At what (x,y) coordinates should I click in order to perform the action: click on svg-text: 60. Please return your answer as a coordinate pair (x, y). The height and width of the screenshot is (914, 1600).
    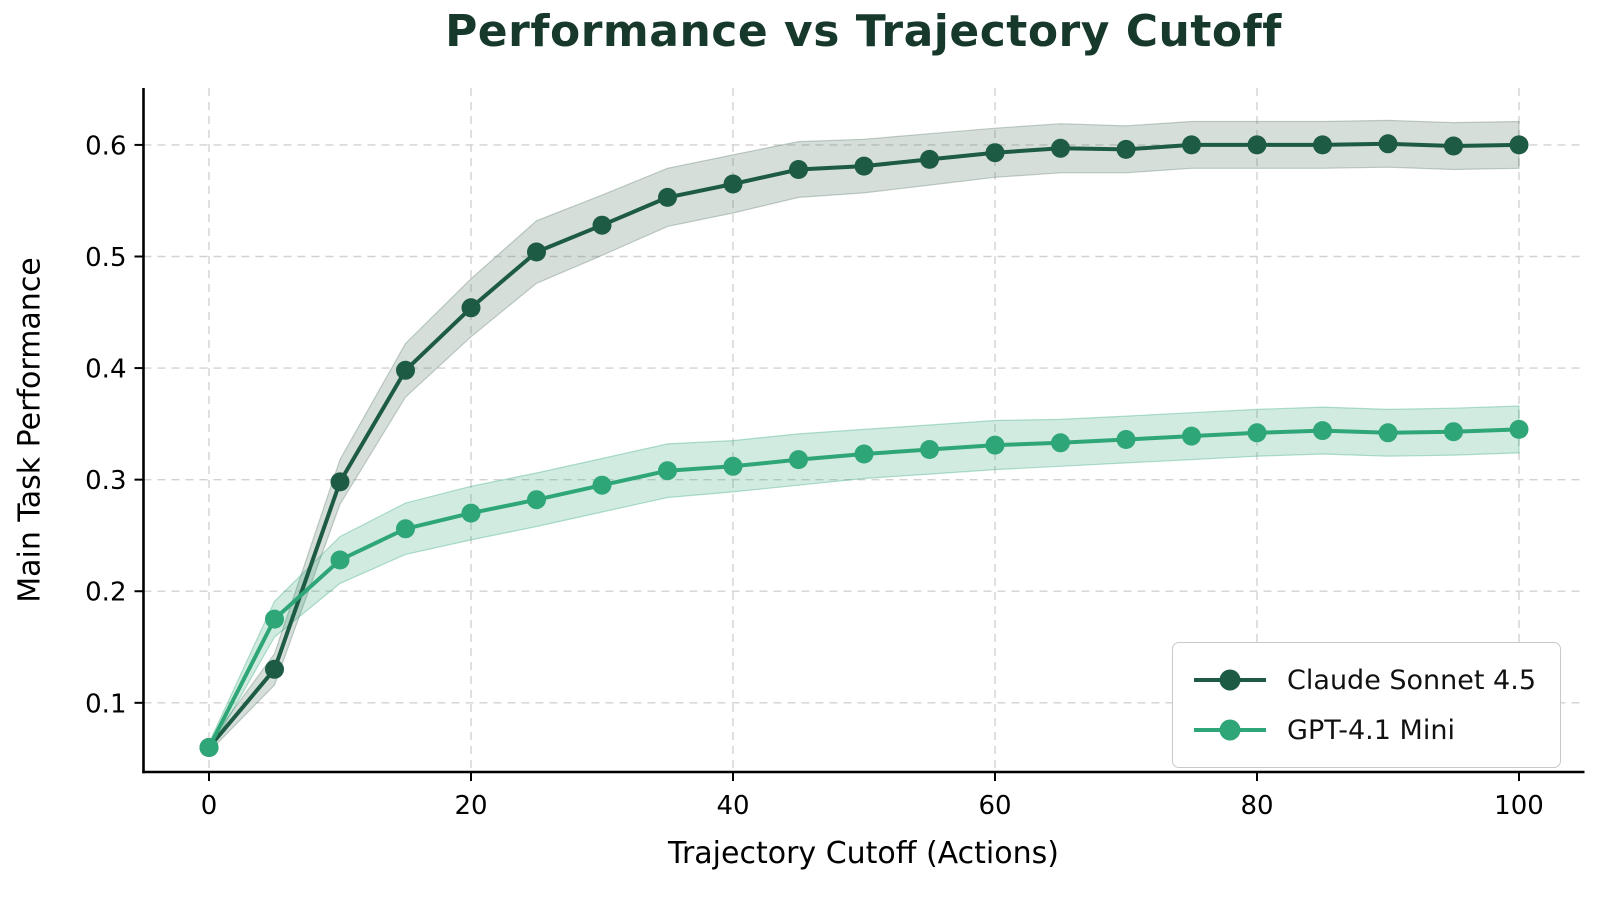
    Looking at the image, I should click on (994, 806).